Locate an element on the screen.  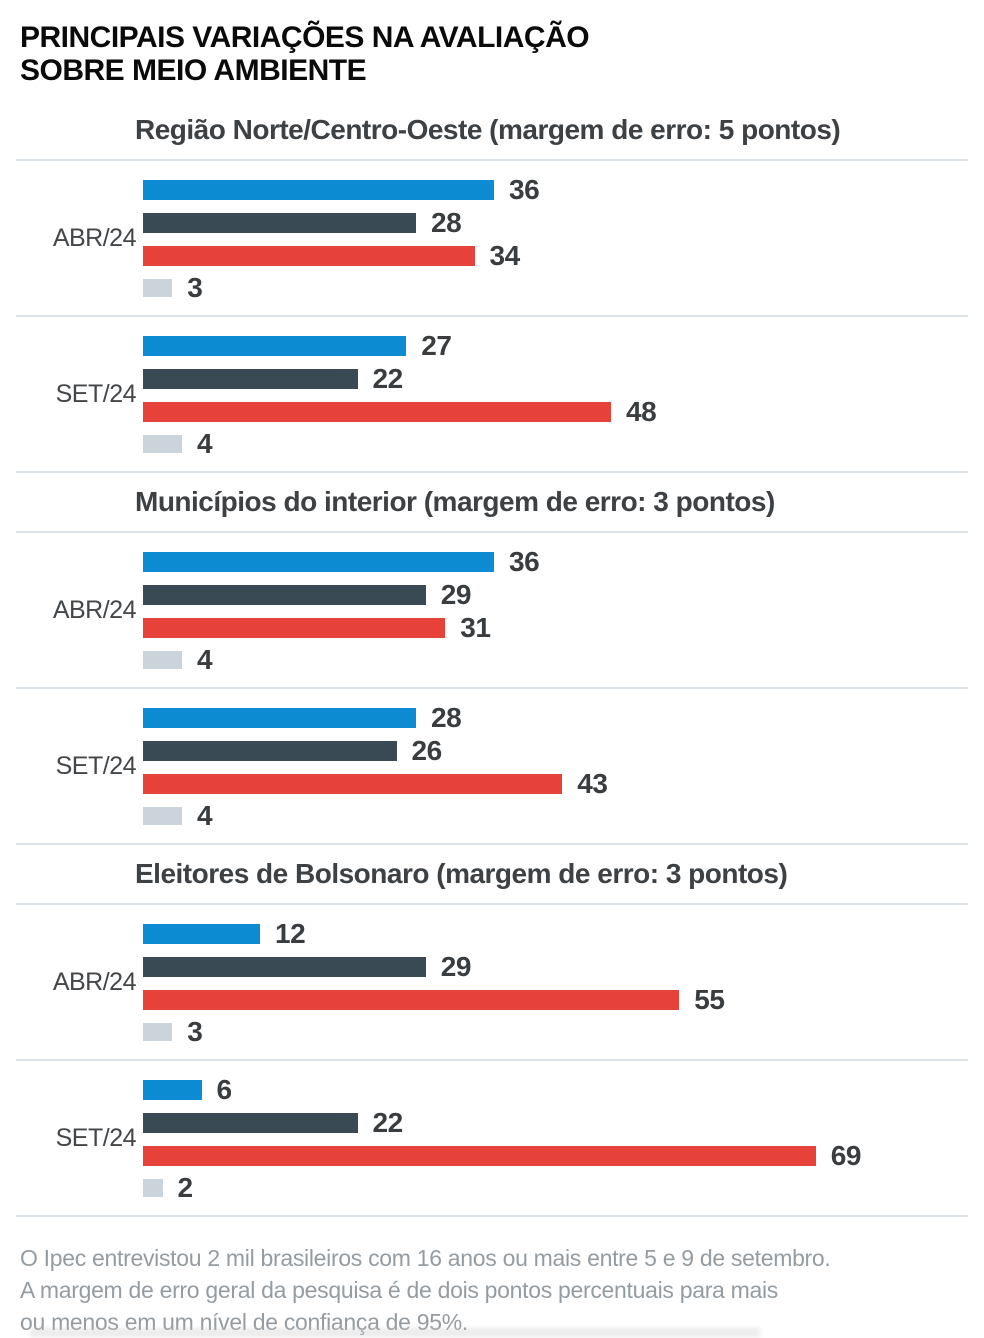
bar-value-label: 34 is located at coordinates (505, 255).